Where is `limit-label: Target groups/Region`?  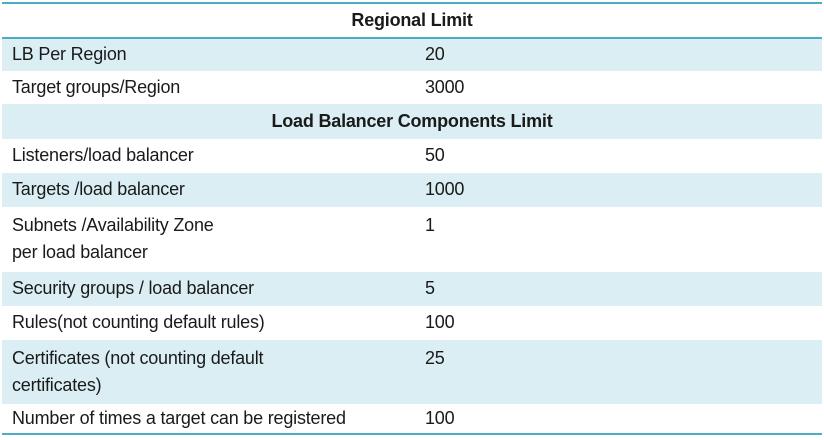
limit-label: Target groups/Region is located at coordinates (96, 87).